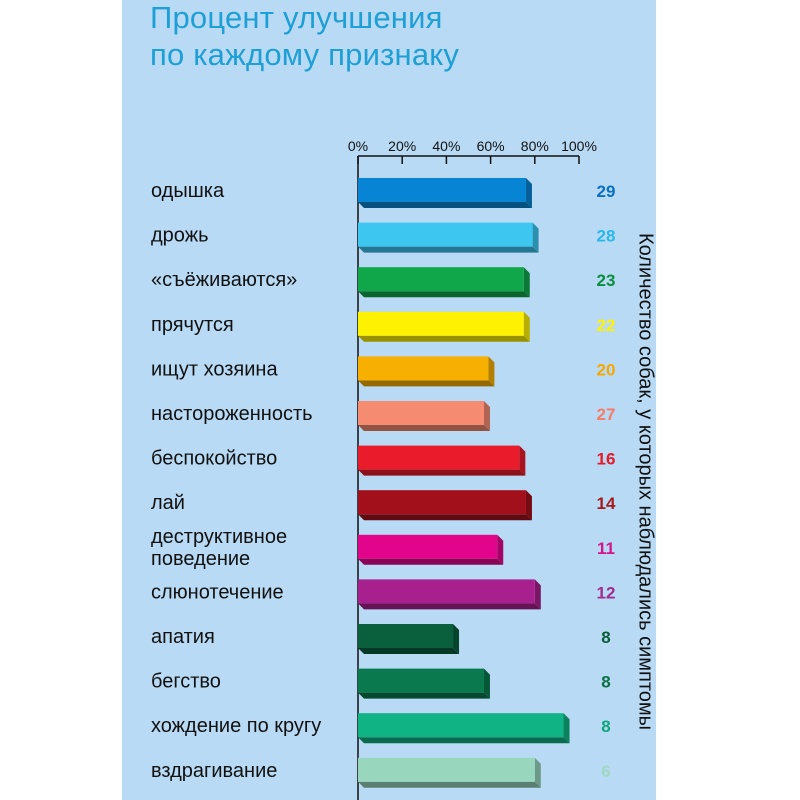 This screenshot has height=800, width=800. Describe the element at coordinates (188, 191) in the screenshot. I see `category-label: одышка` at that location.